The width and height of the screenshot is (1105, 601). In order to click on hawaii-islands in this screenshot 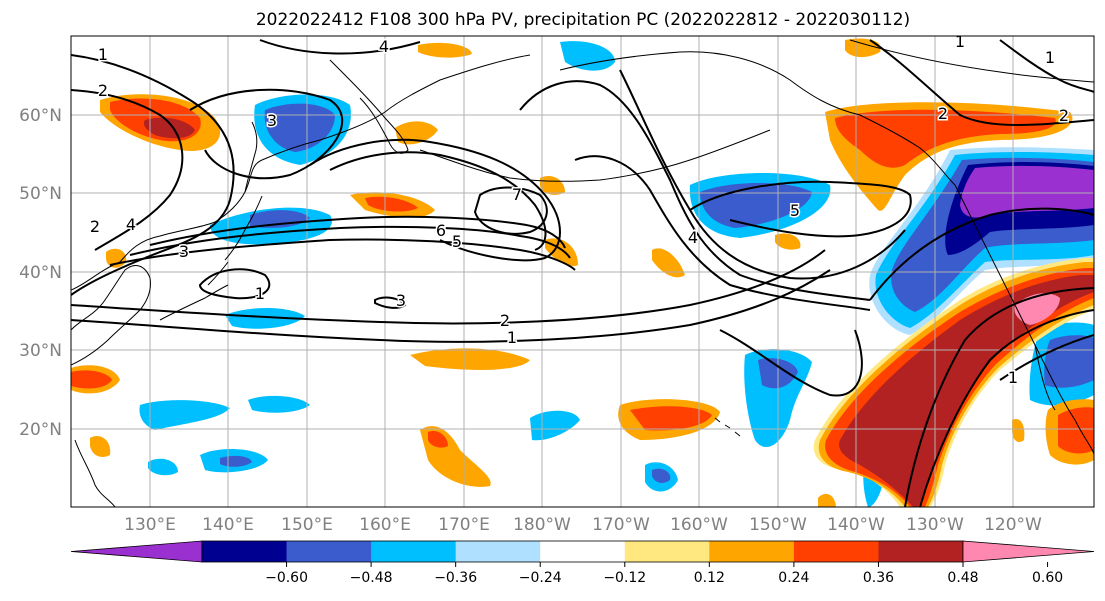, I will do `click(727, 427)`.